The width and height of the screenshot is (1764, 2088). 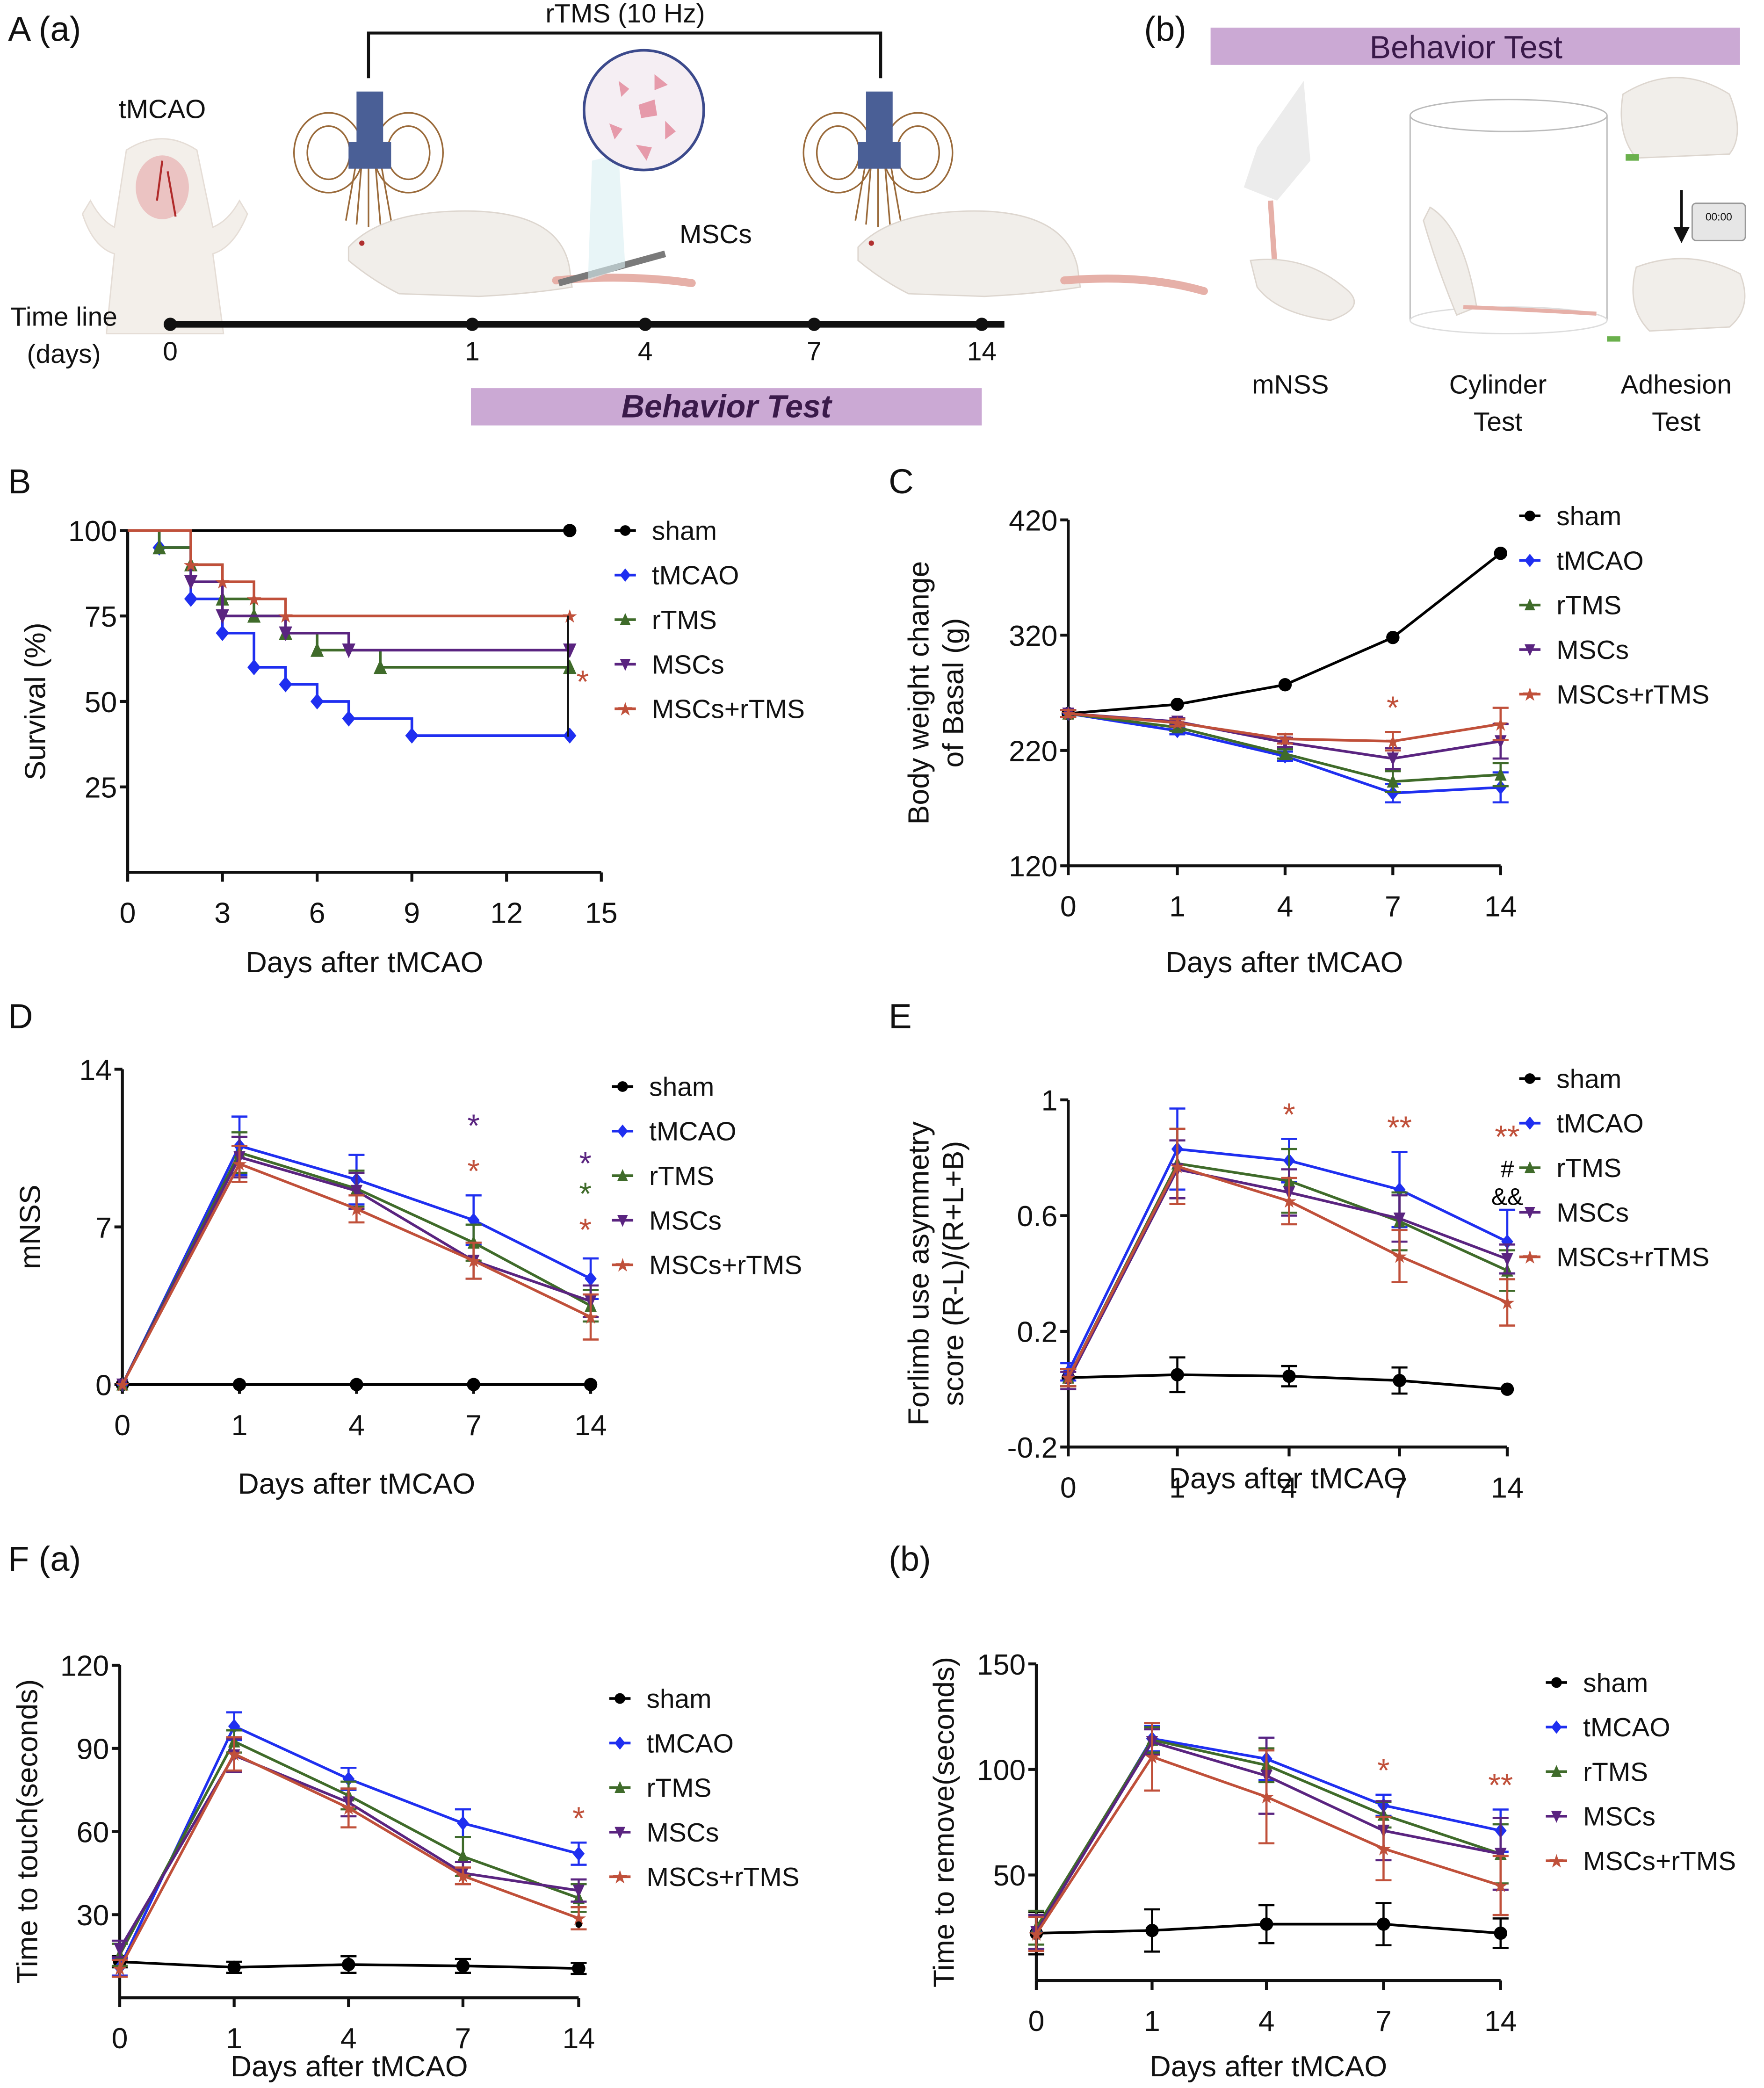 I want to click on y-tick-label: 420, so click(x=1033, y=520).